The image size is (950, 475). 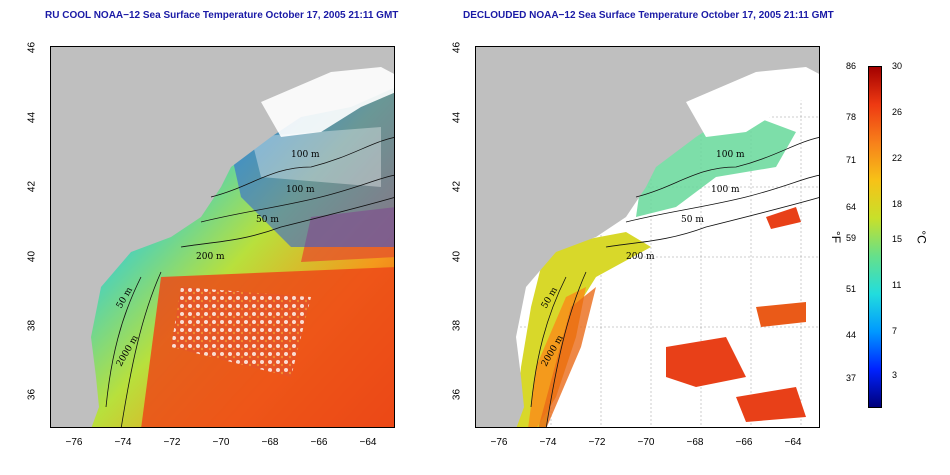 I want to click on fahrenheit-unit-label: °F, so click(x=836, y=237).